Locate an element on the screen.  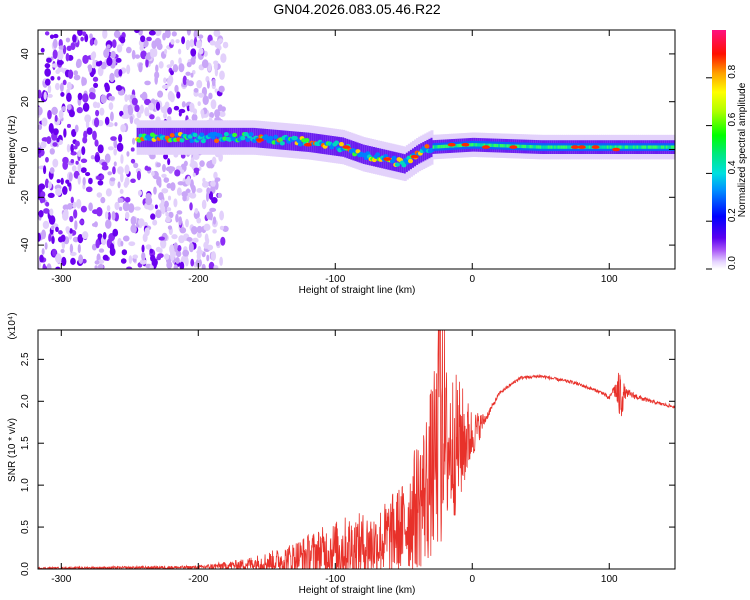
spectrogram-hot-mark is located at coordinates (451, 144).